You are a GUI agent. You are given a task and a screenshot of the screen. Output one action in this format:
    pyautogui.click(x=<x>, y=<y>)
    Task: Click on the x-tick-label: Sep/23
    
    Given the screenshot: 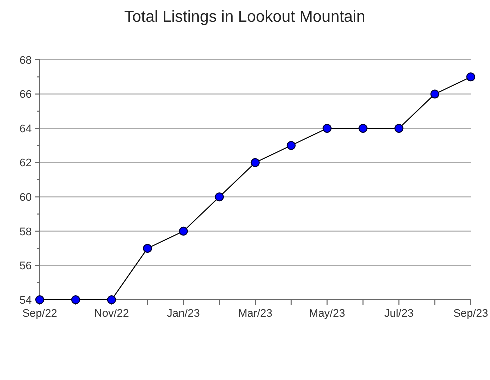 What is the action you would take?
    pyautogui.click(x=471, y=314)
    